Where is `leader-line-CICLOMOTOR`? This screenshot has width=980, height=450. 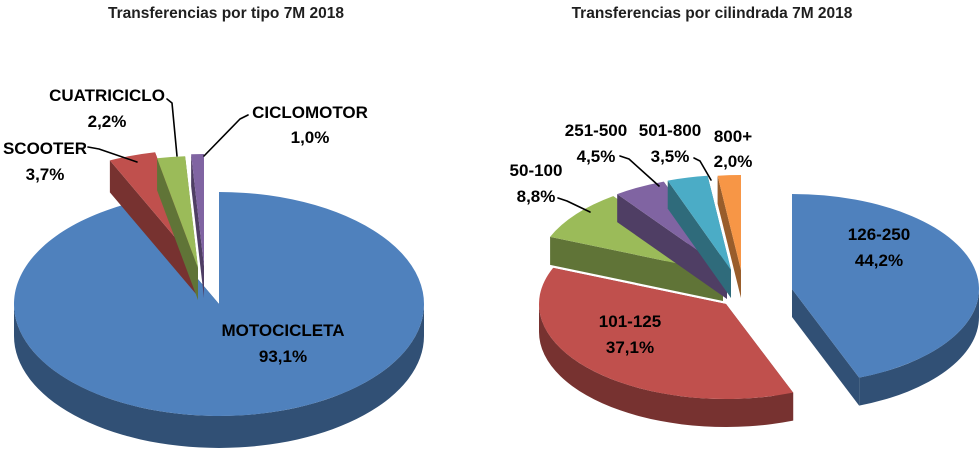 leader-line-CICLOMOTOR is located at coordinates (226, 135).